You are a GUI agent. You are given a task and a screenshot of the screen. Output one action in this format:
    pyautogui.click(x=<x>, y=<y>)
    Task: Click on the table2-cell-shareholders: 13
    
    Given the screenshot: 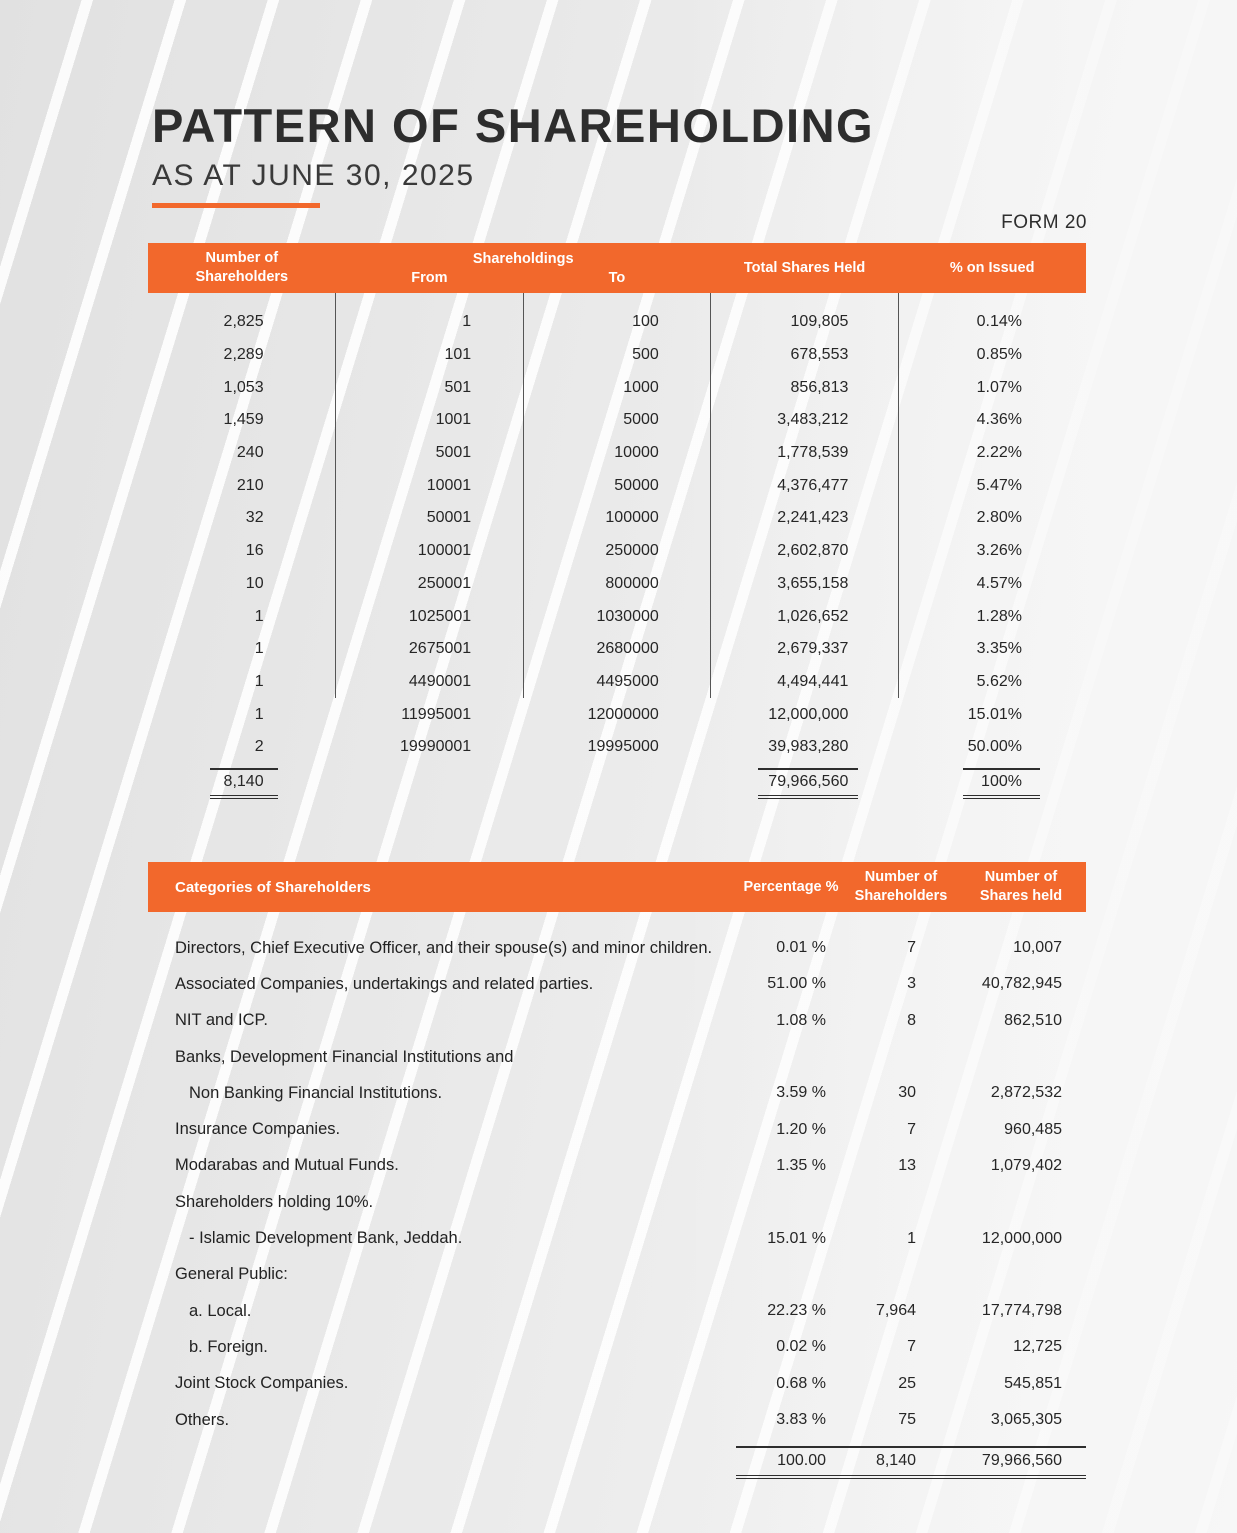 What is the action you would take?
    pyautogui.click(x=907, y=1165)
    